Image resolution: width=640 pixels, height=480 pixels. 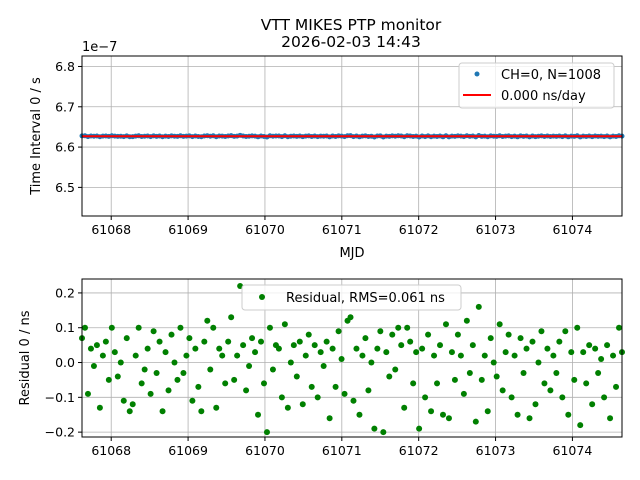 What do you see at coordinates (262, 297) in the screenshot?
I see `legend-marker-residual` at bounding box center [262, 297].